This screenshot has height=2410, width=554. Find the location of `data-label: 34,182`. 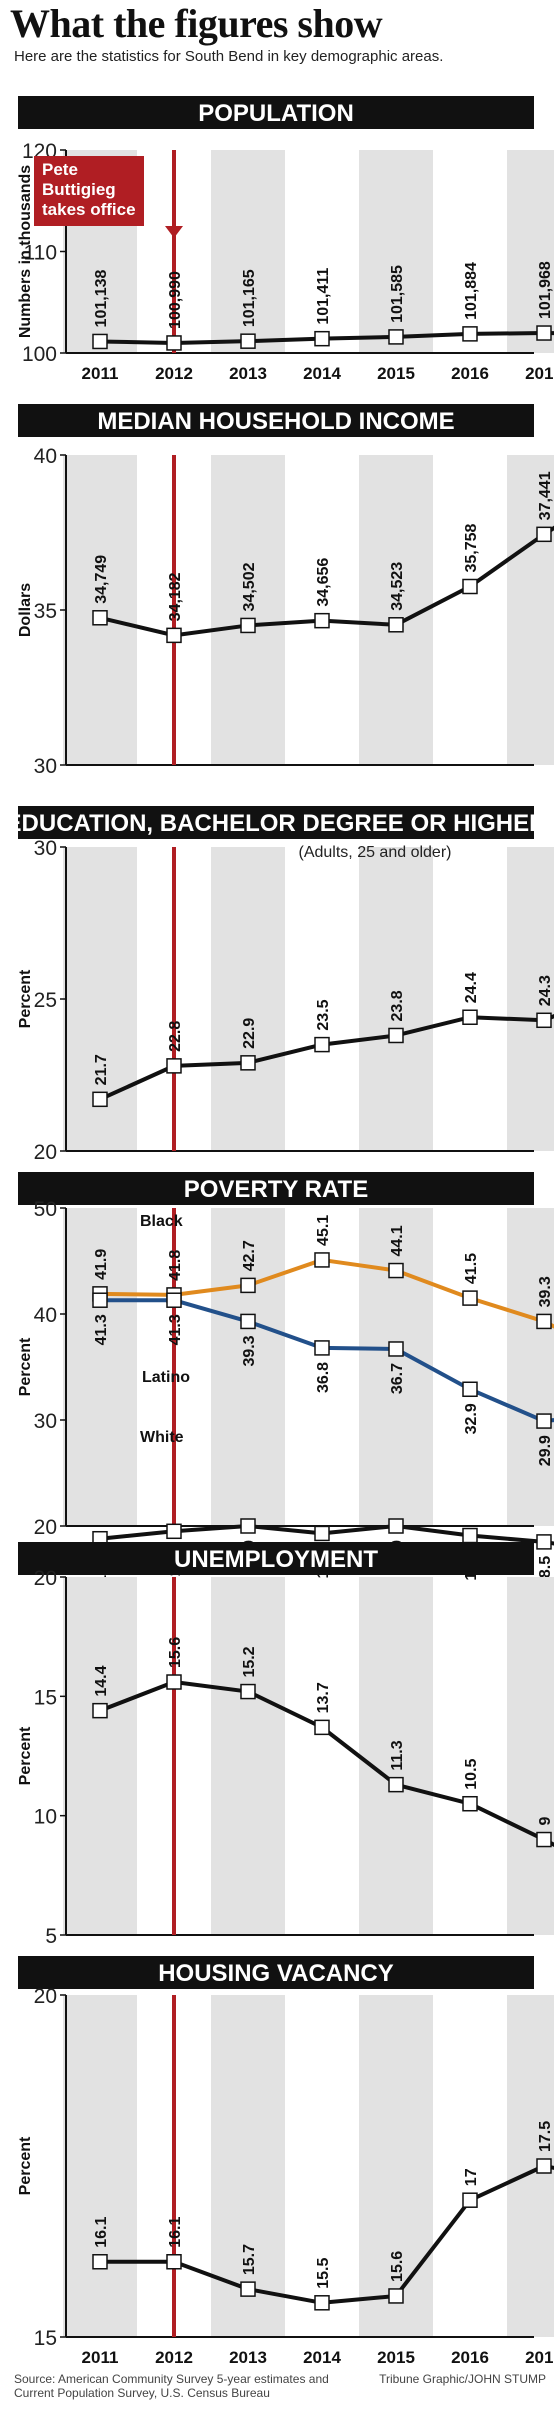

data-label: 34,182 is located at coordinates (175, 596).